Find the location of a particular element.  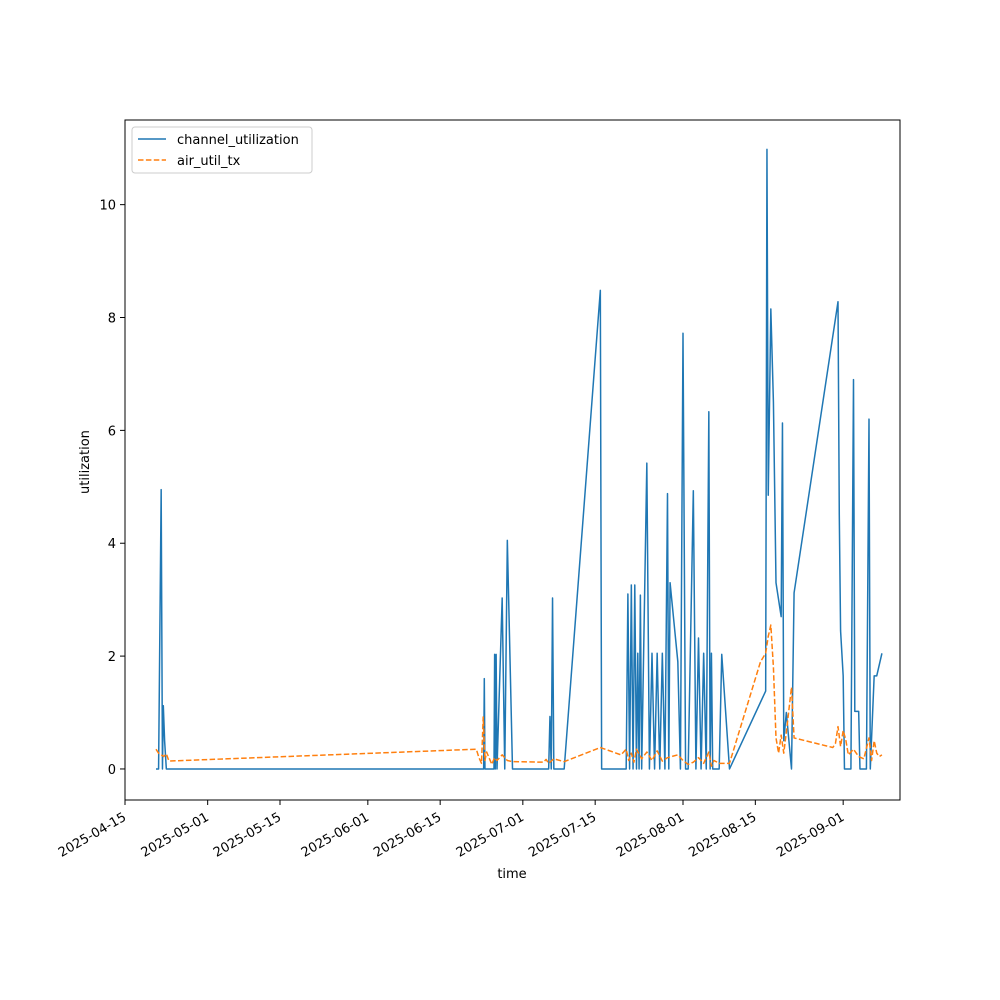

legend-box is located at coordinates (222, 150).